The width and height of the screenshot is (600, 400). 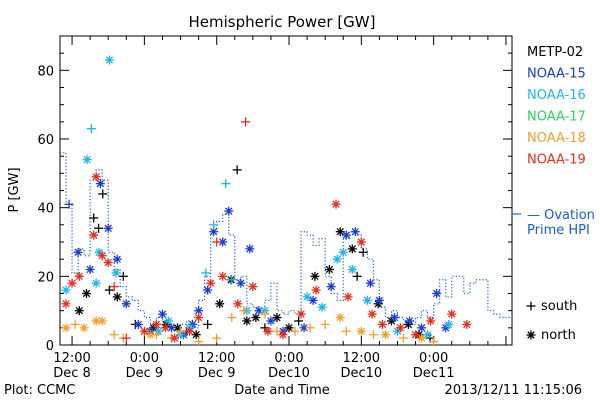 I want to click on legend-ovation-line1: — Ovation, so click(x=561, y=215).